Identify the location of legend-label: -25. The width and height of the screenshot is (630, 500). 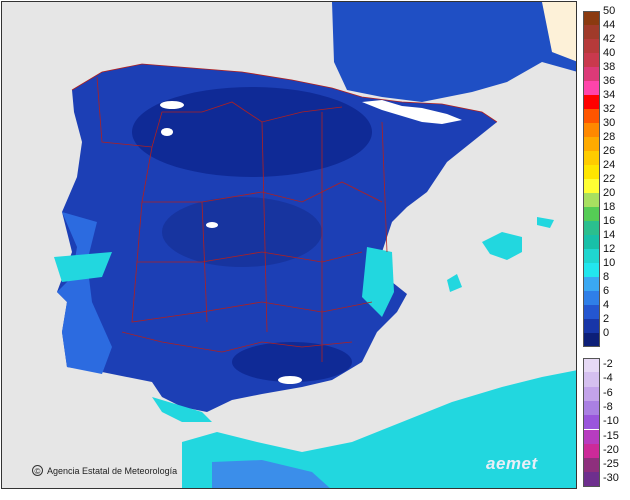
(611, 464).